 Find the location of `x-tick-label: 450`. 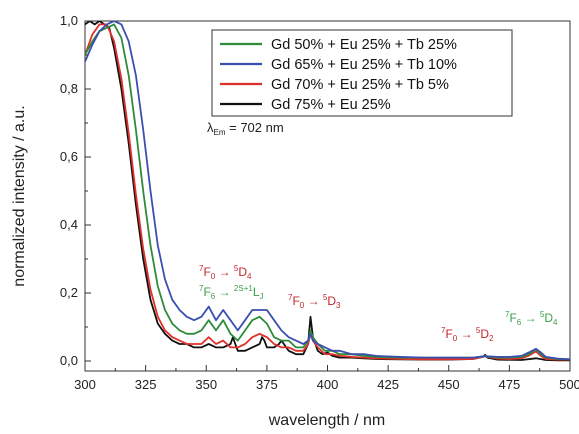

x-tick-label: 450 is located at coordinates (449, 384).